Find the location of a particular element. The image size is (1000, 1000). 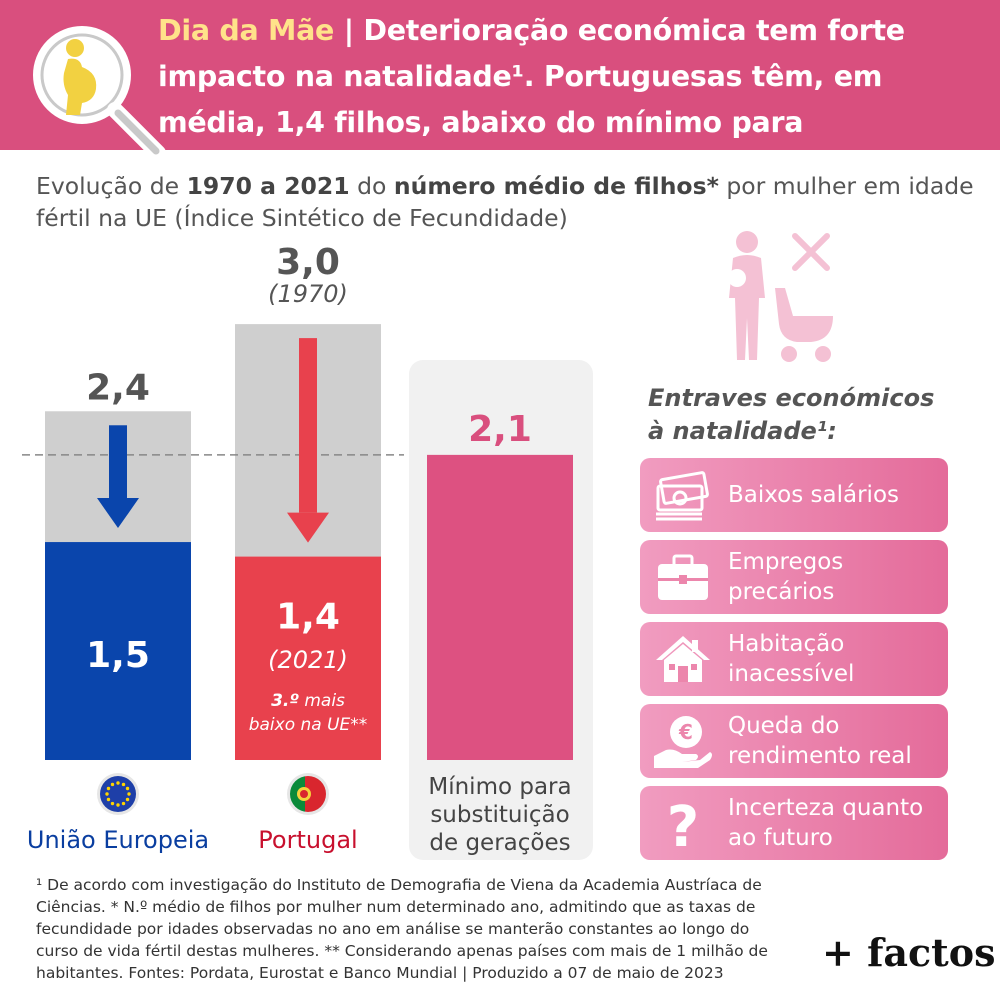

barrier-label: Queda do rendimento real is located at coordinates (820, 741).